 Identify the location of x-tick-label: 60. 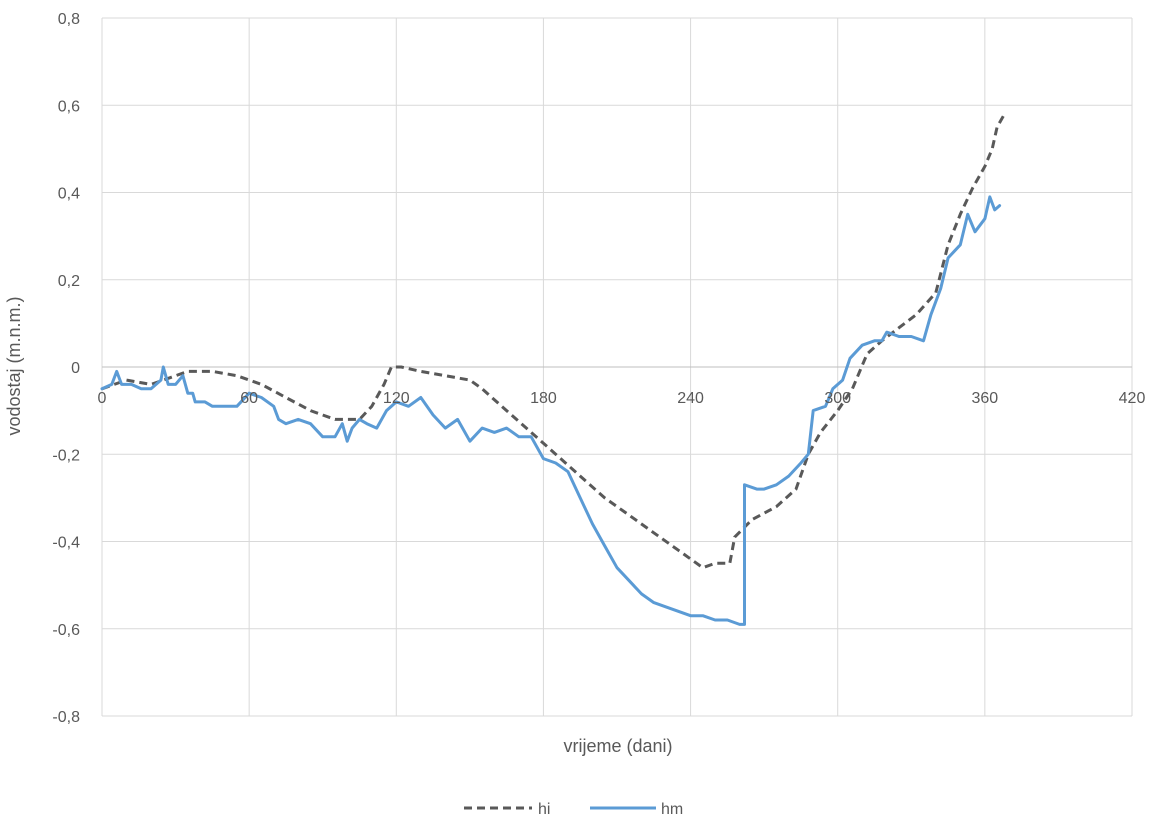
(249, 398).